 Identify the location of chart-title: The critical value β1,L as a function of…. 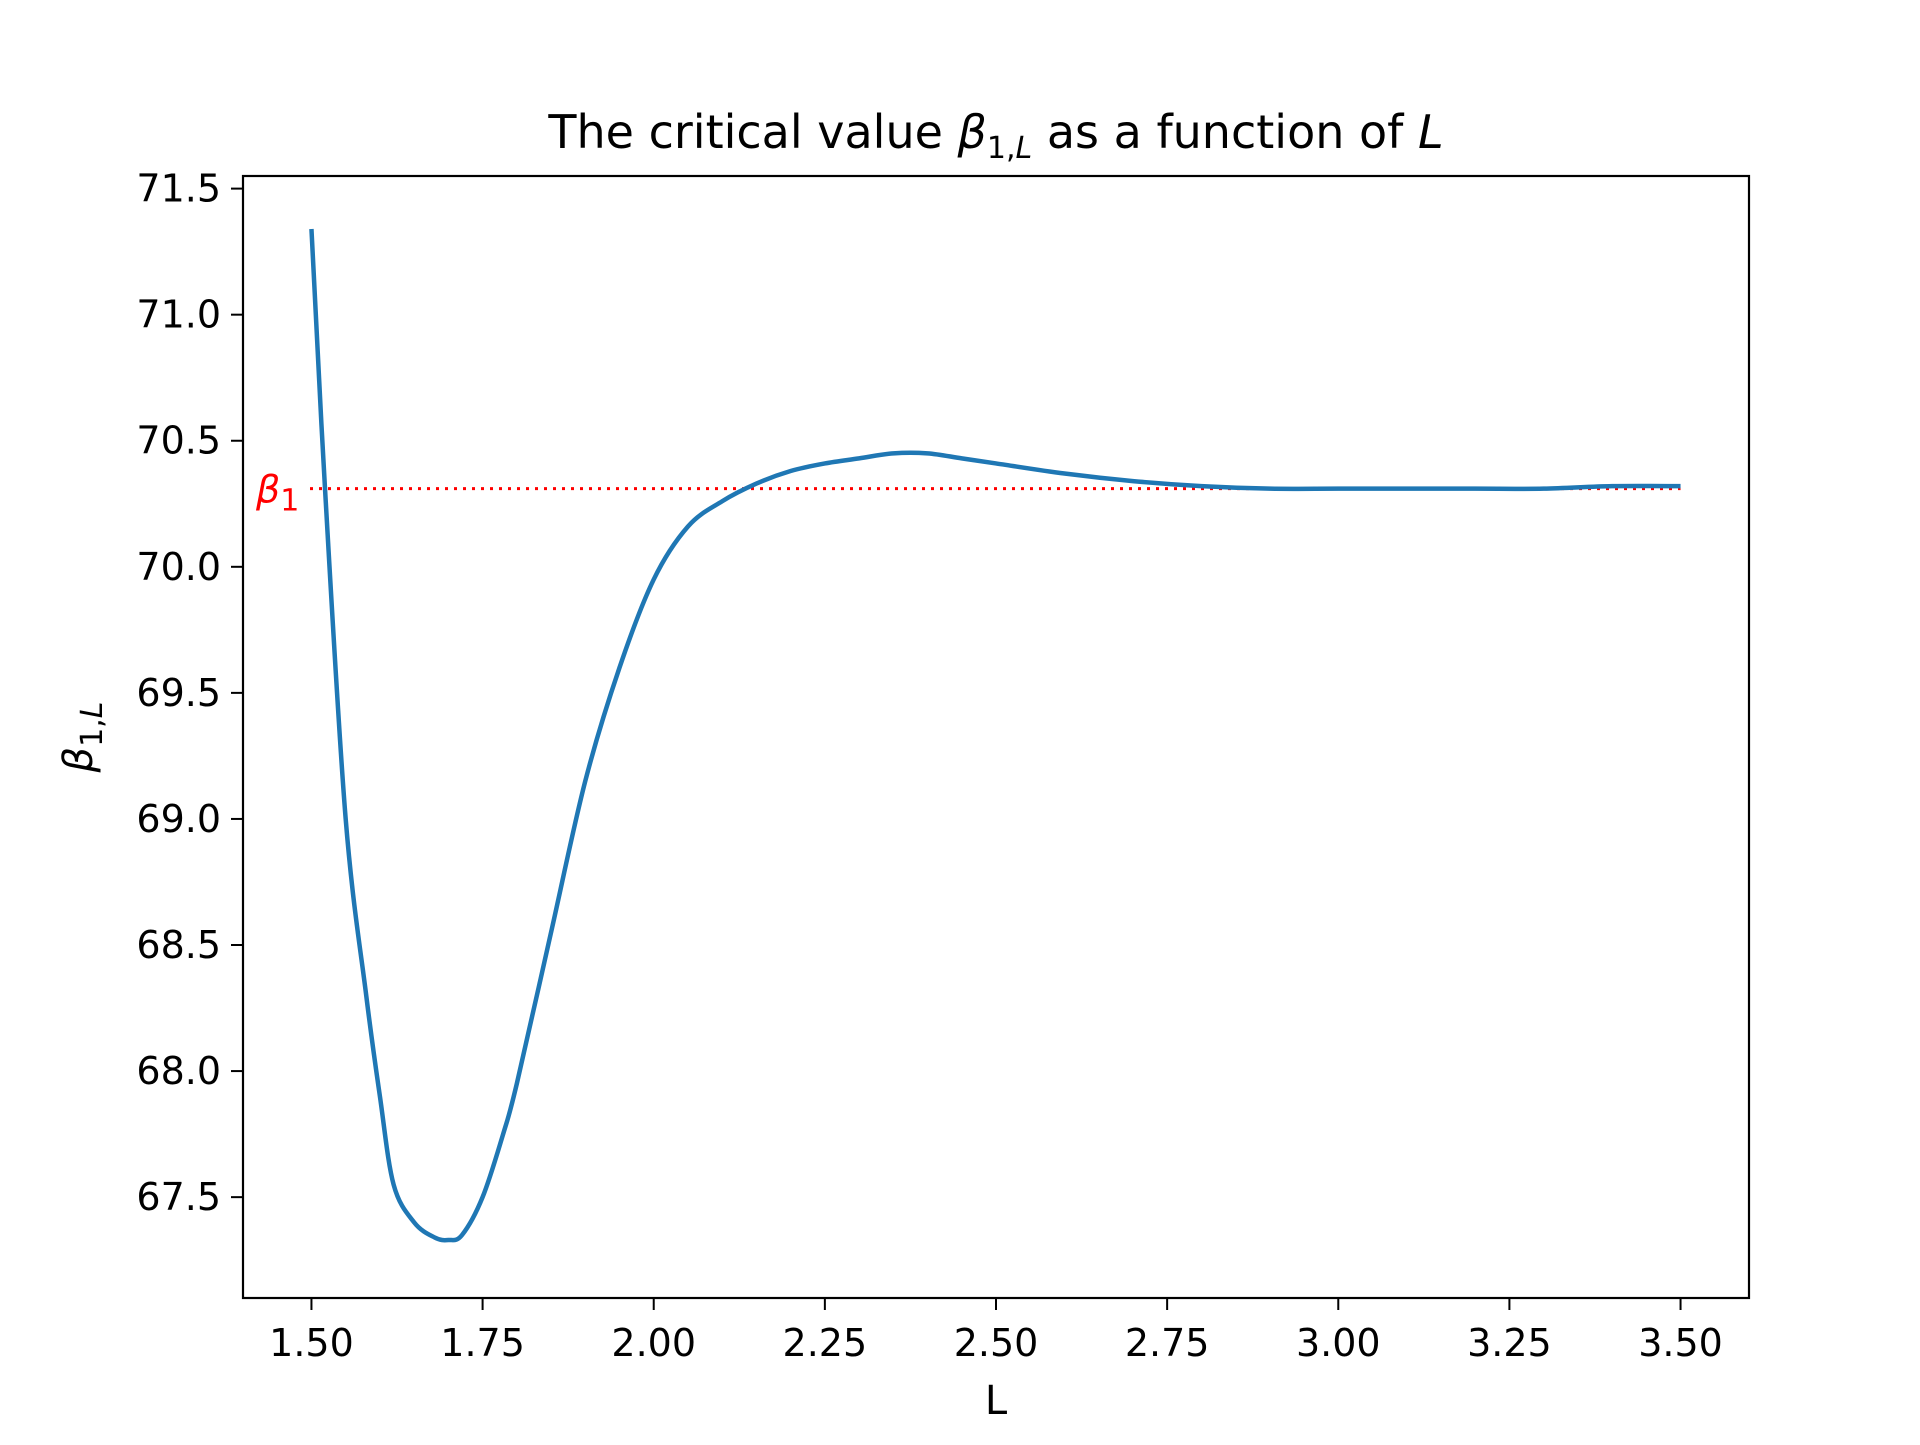
(995, 135).